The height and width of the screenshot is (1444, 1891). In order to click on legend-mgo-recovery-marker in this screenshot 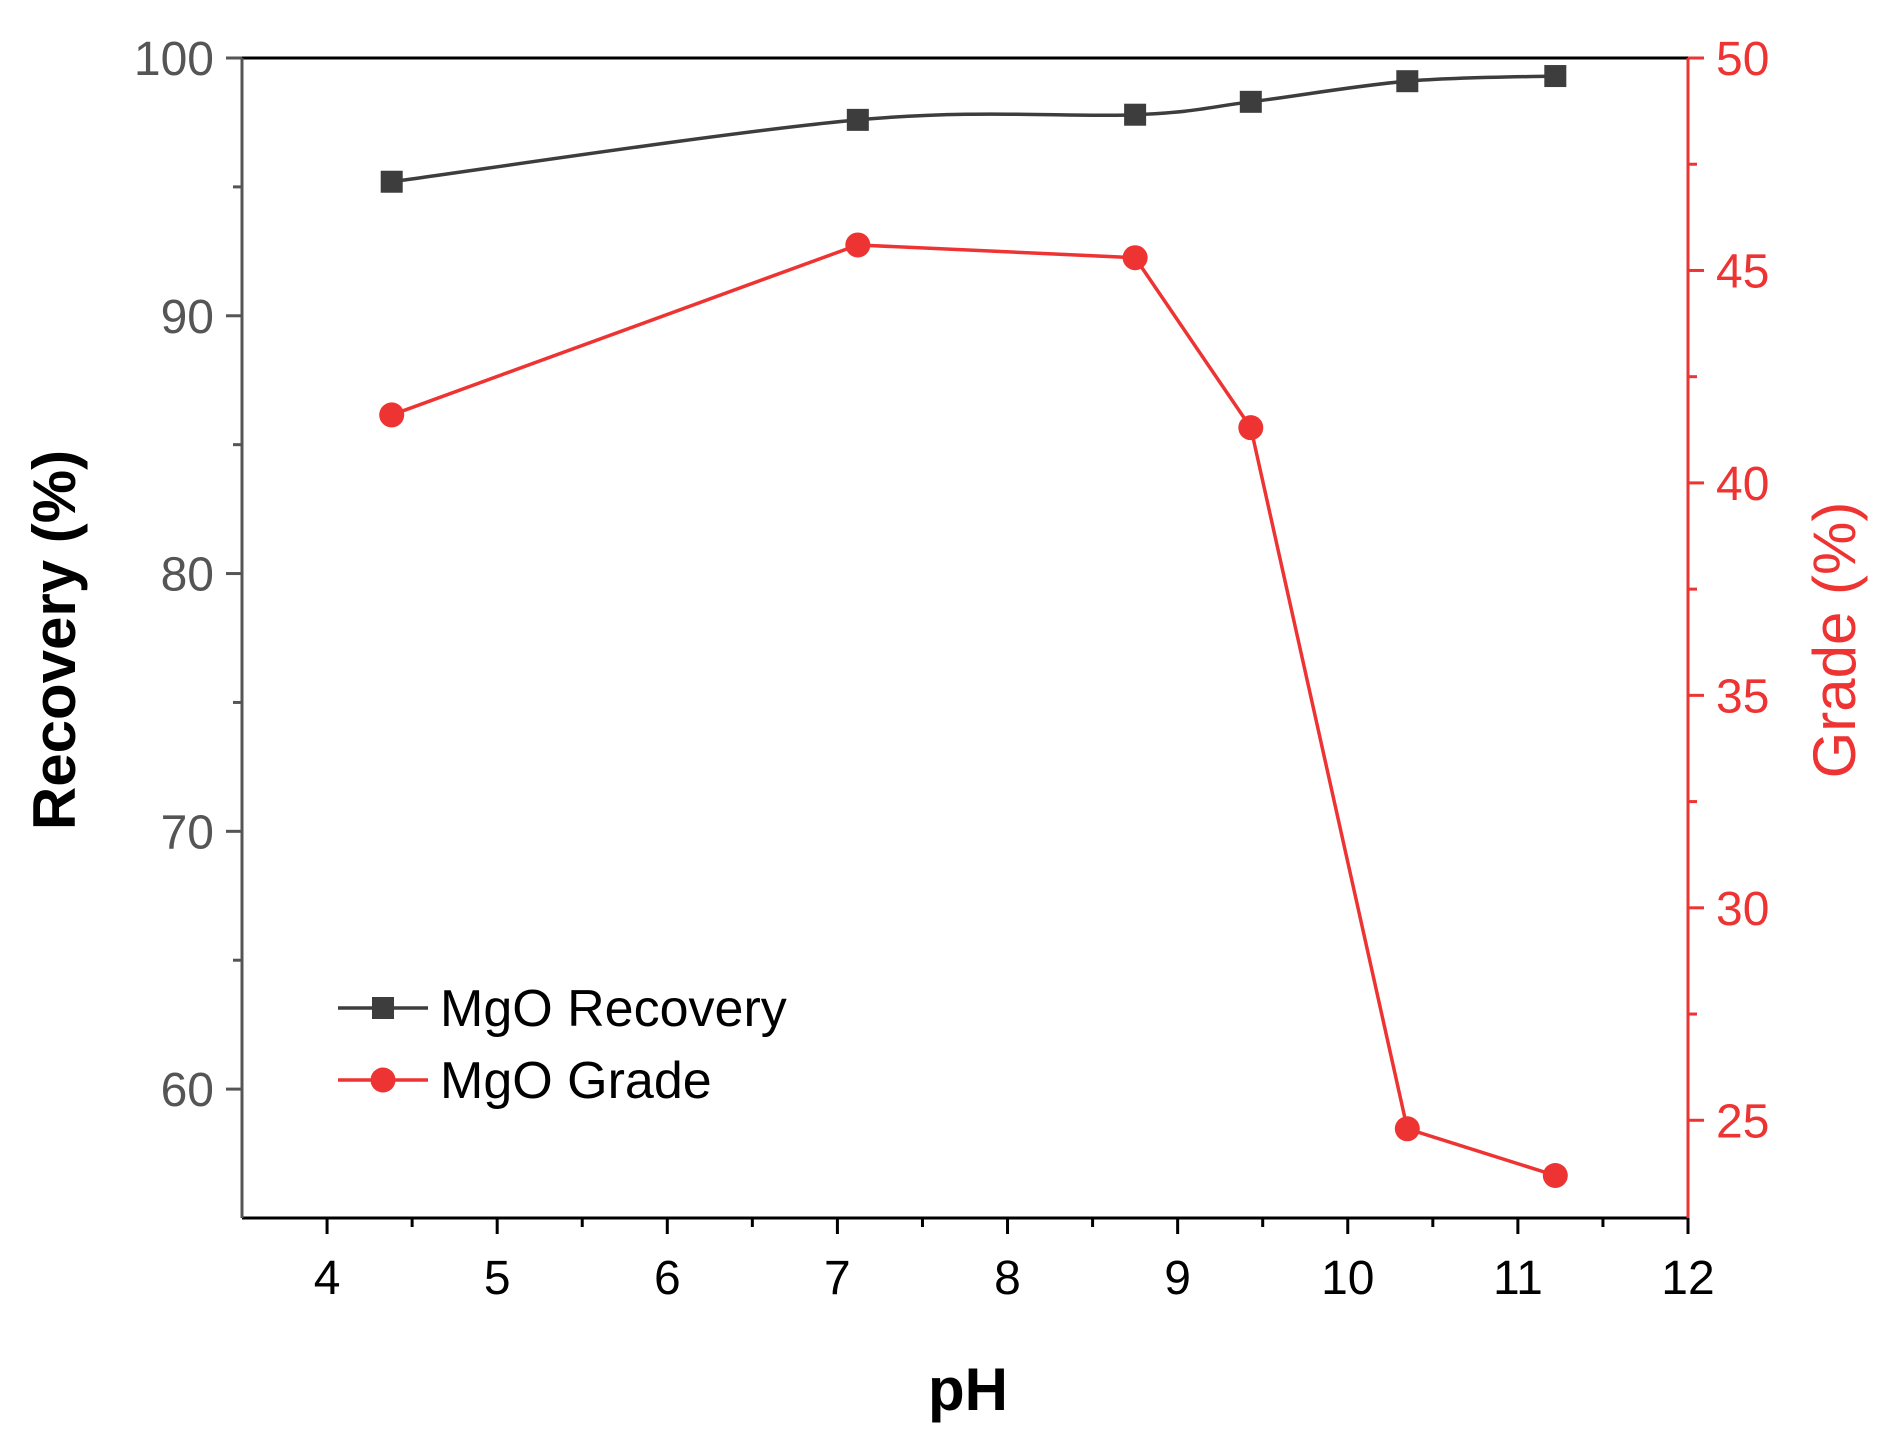, I will do `click(383, 1008)`.